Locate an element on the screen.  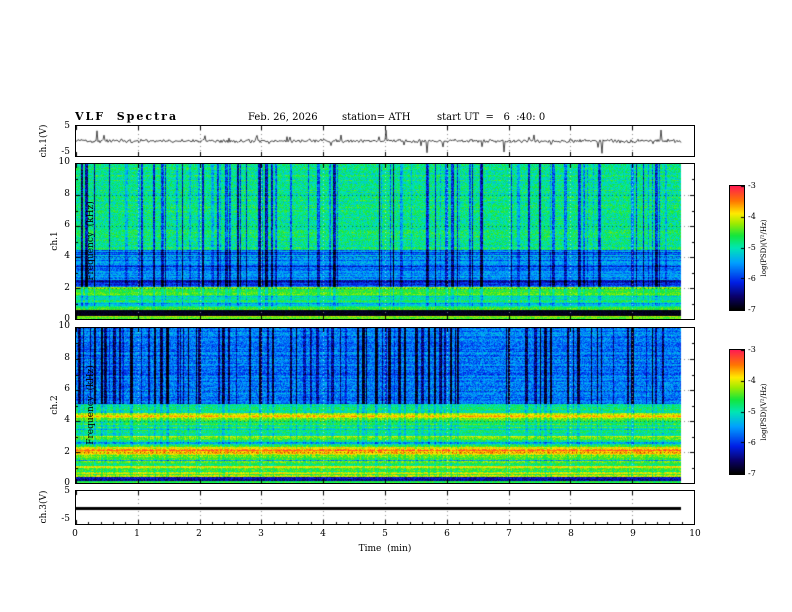
cb2-tick-1: -4 is located at coordinates (752, 380).